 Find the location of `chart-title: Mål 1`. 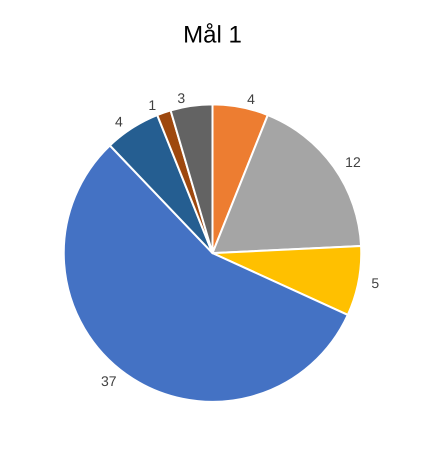

chart-title: Mål 1 is located at coordinates (212, 35).